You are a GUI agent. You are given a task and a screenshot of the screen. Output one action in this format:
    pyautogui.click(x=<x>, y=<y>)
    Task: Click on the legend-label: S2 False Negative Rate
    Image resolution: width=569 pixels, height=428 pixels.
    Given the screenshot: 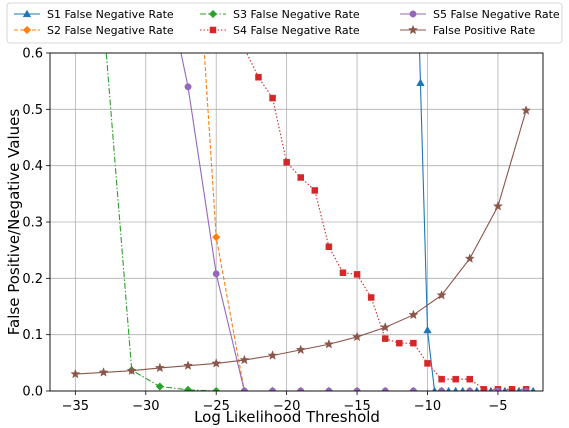 What is the action you would take?
    pyautogui.click(x=110, y=30)
    